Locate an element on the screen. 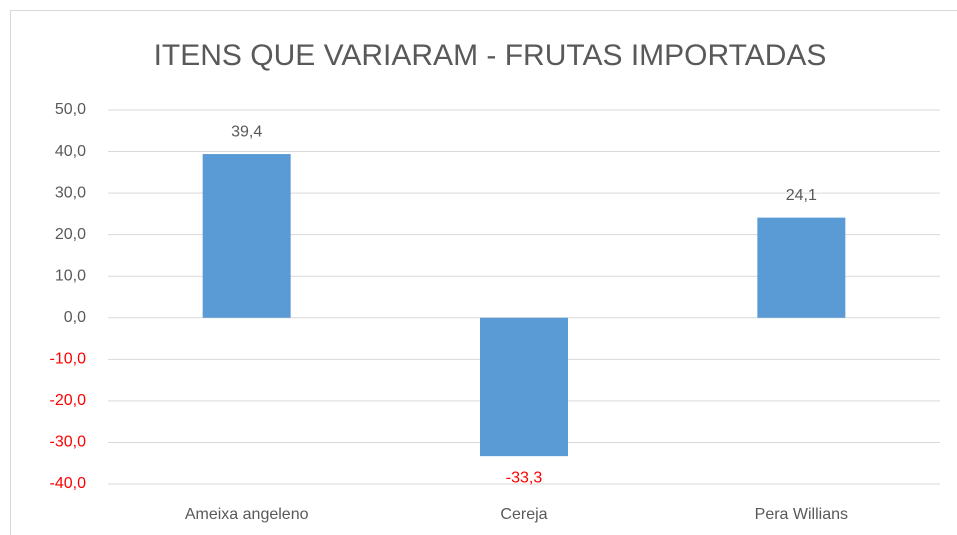  y-tick-label: 0,0 is located at coordinates (75, 317).